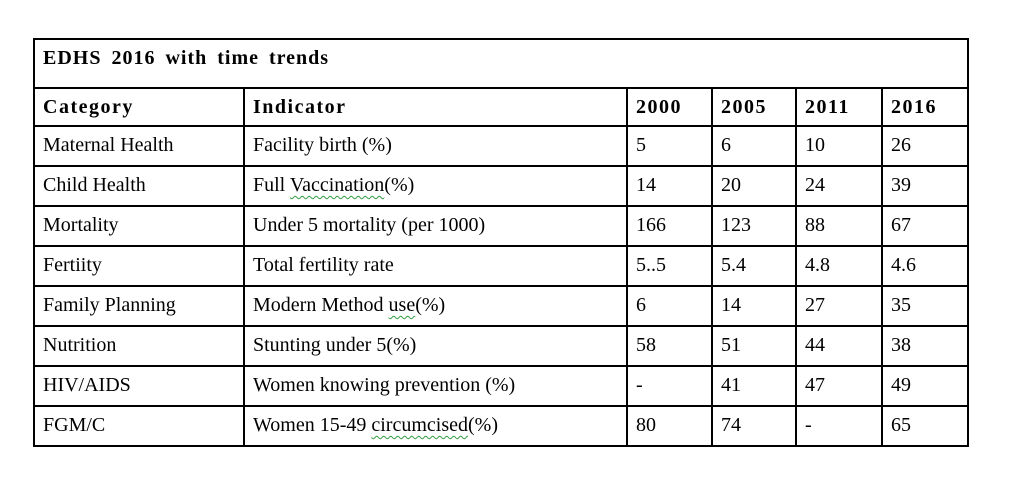  What do you see at coordinates (321, 305) in the screenshot?
I see `indicator-text: Modern Method` at bounding box center [321, 305].